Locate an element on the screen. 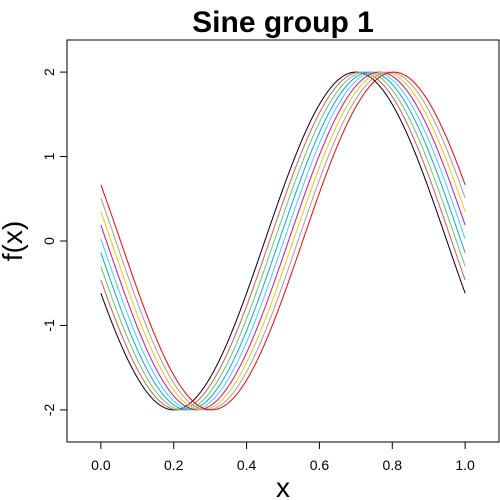 This screenshot has height=500, width=500. x-tick-label: 1.0 is located at coordinates (465, 465).